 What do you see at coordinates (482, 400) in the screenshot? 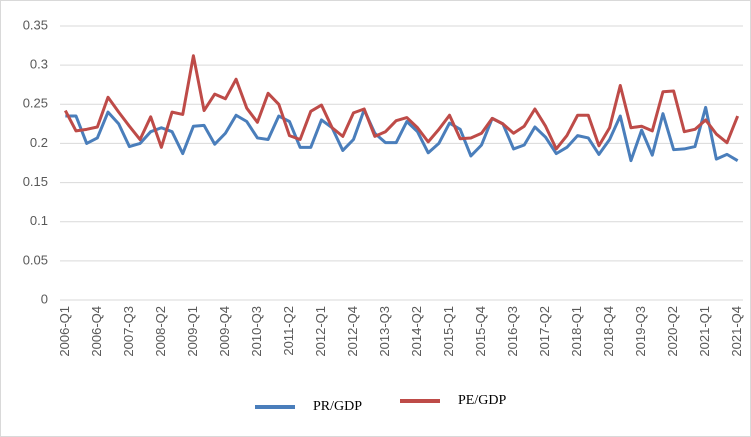
I see `legend-label: PE/GDP` at bounding box center [482, 400].